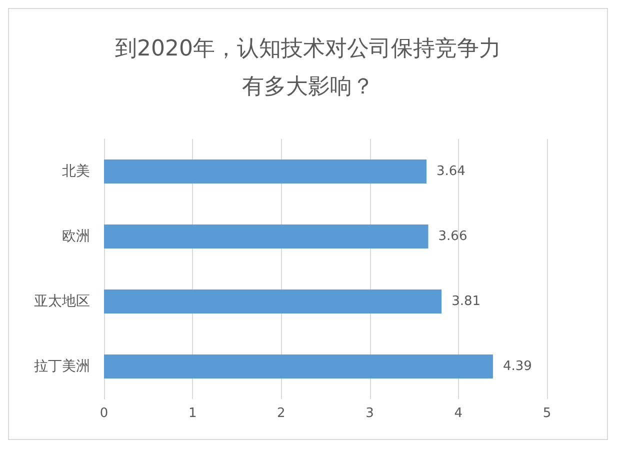 The image size is (620, 452). Describe the element at coordinates (458, 413) in the screenshot. I see `x-tick-label: 4` at that location.